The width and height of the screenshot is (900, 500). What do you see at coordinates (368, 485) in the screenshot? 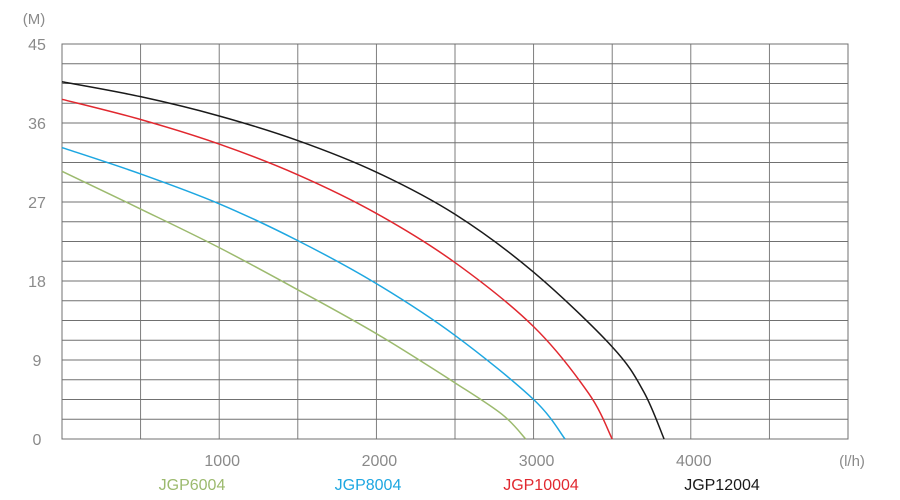
I see `legend-item-jgp8004: JGP8004` at bounding box center [368, 485].